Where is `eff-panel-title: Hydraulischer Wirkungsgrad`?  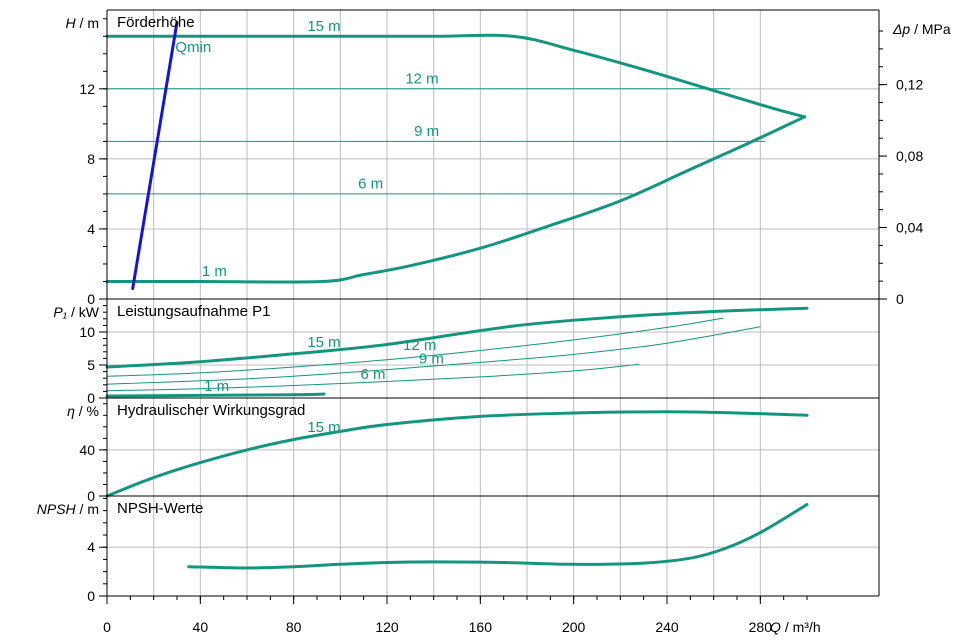 eff-panel-title: Hydraulischer Wirkungsgrad is located at coordinates (211, 410).